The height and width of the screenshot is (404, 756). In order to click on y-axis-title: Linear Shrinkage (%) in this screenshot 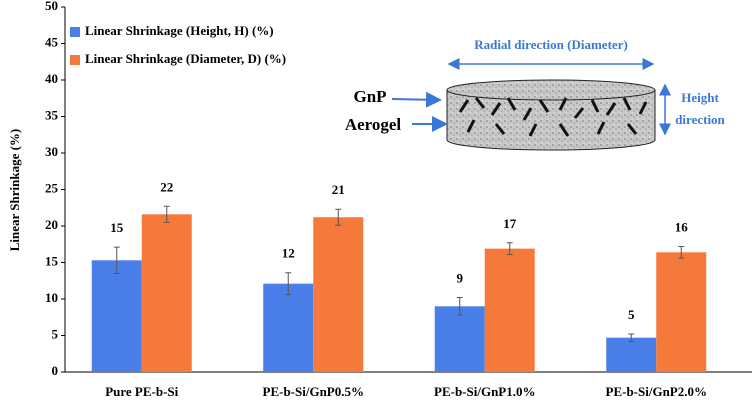, I will do `click(14, 190)`.